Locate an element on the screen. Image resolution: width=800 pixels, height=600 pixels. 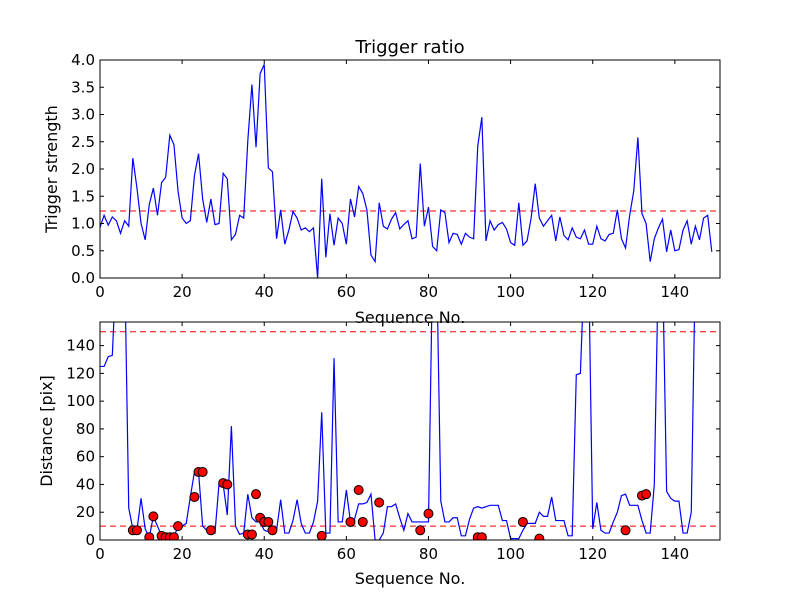
y-tick-label: 1.5 is located at coordinates (83, 196).